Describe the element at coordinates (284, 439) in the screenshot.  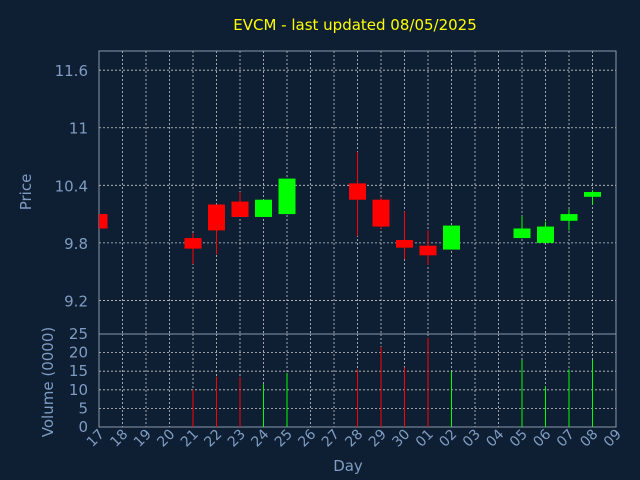
I see `day-tick-label: 25` at that location.